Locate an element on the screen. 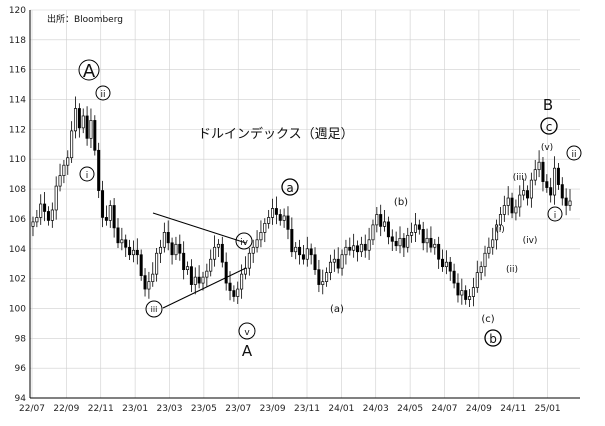 The height and width of the screenshot is (426, 605). wave-i-right-label: i is located at coordinates (555, 216).